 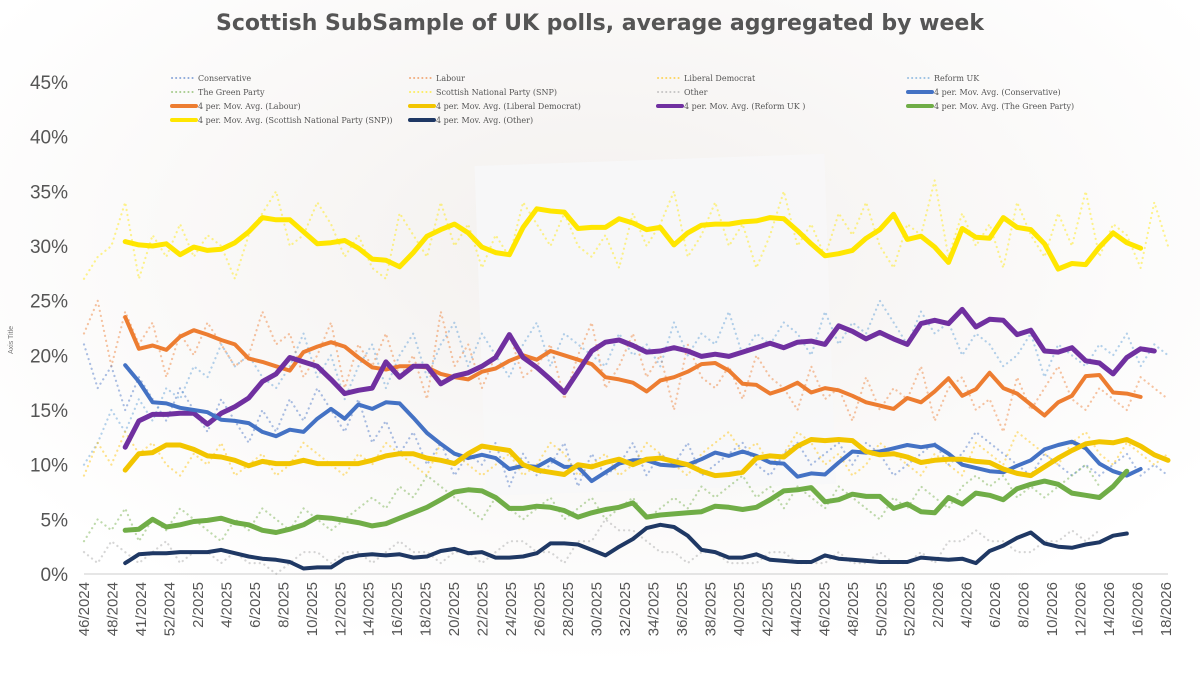 What do you see at coordinates (682, 609) in the screenshot?
I see `x-tick-label: 36/2025` at bounding box center [682, 609].